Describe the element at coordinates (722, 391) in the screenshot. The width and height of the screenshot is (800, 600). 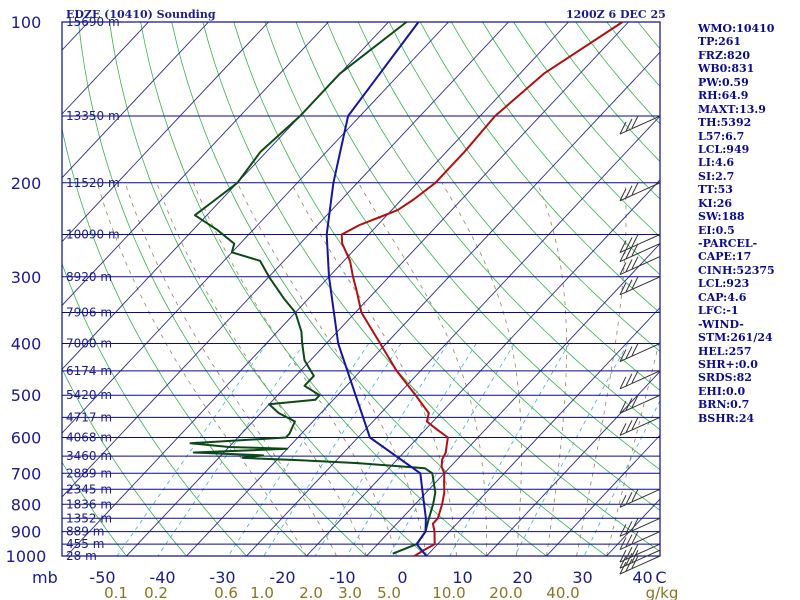
I see `index-item: EHI:0.0` at that location.